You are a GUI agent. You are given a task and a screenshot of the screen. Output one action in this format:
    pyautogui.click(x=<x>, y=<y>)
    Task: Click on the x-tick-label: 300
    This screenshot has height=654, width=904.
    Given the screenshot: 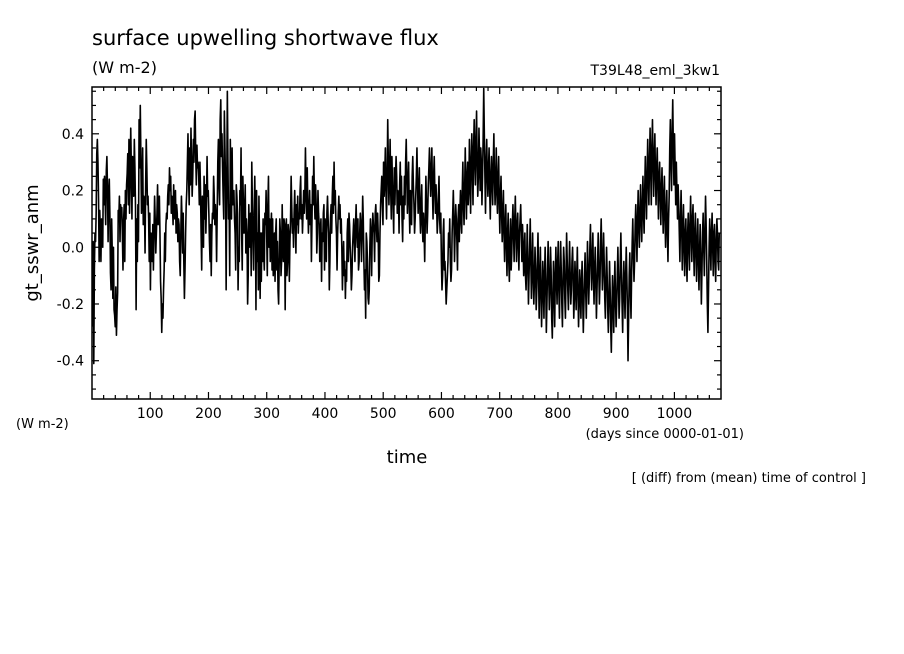 What is the action you would take?
    pyautogui.click(x=266, y=414)
    